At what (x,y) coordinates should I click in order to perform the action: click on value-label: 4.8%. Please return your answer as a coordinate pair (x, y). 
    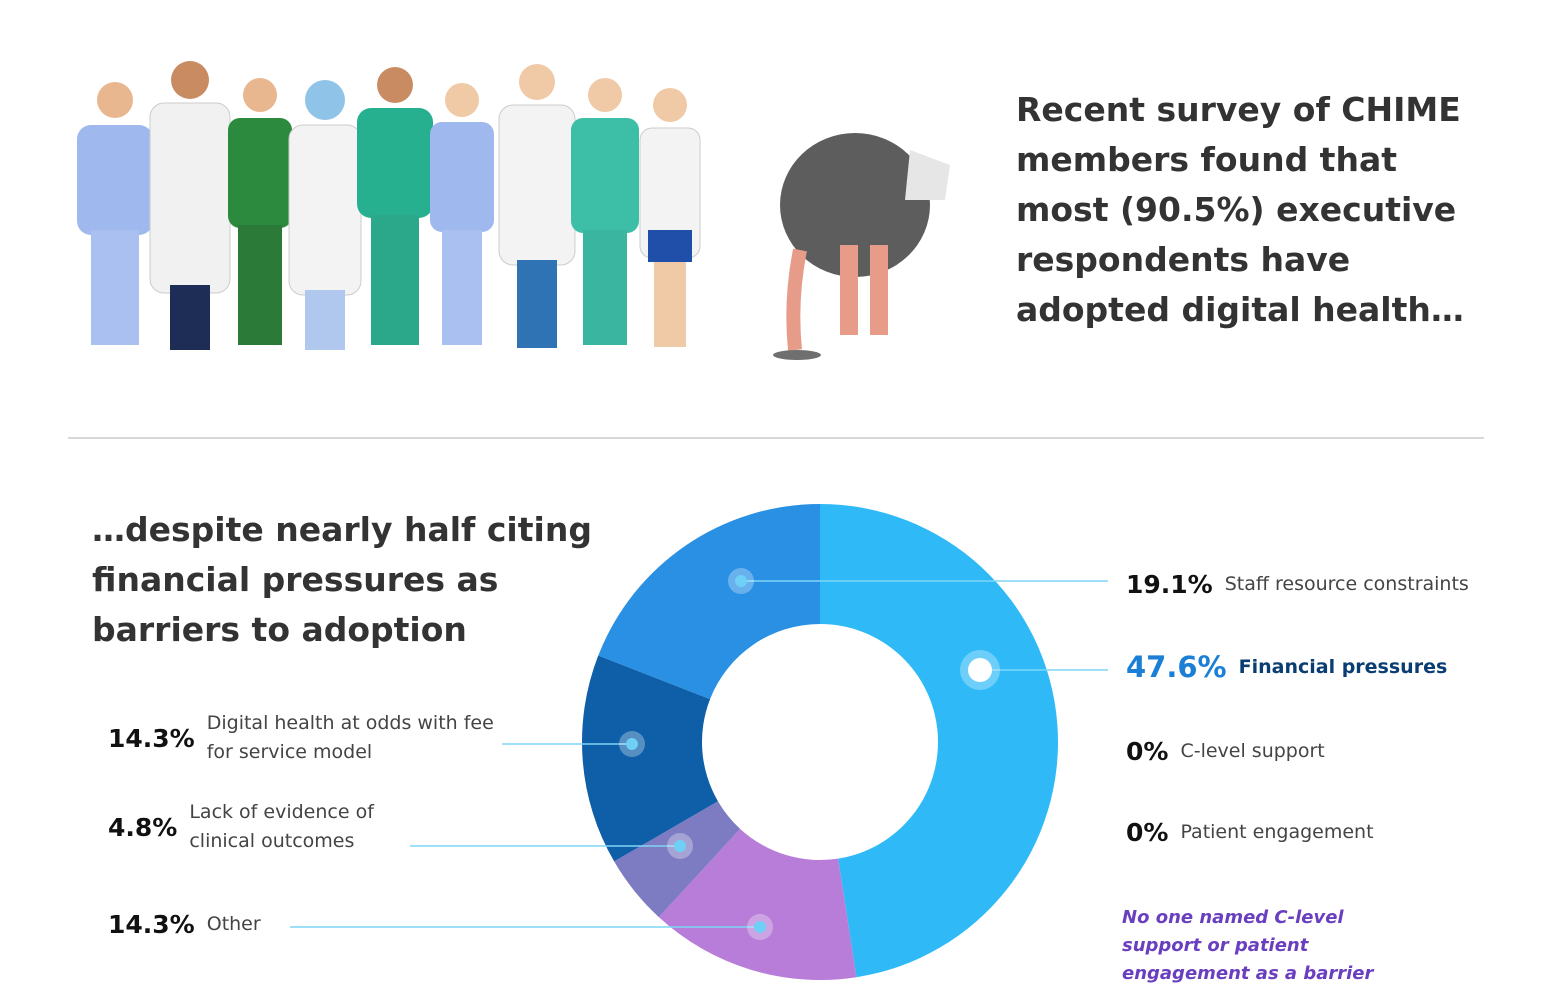
    Looking at the image, I should click on (143, 827).